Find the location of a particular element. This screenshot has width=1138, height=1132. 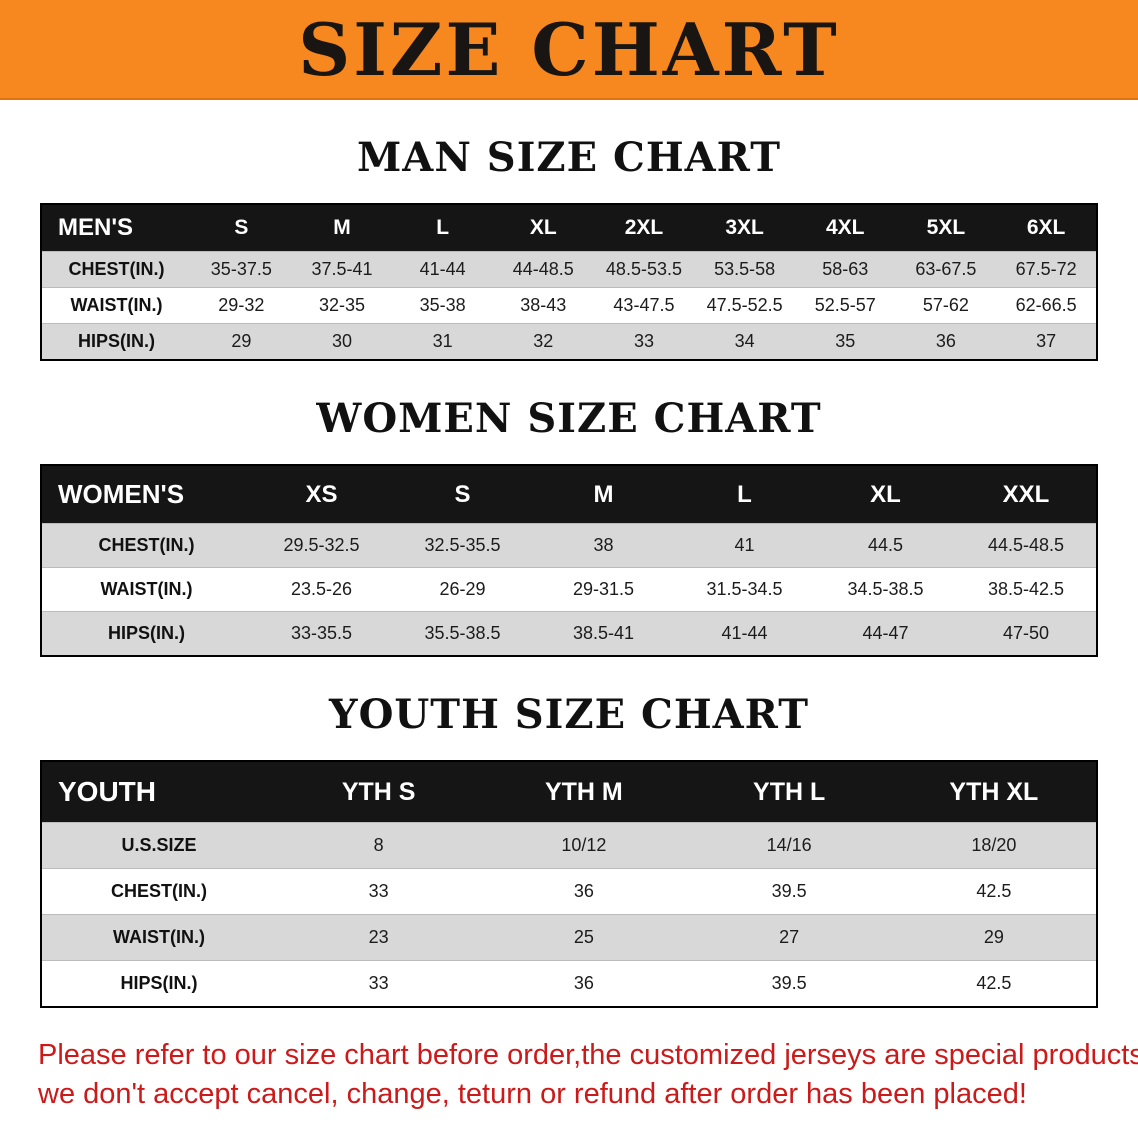

size-column-header: 2XL is located at coordinates (644, 228).